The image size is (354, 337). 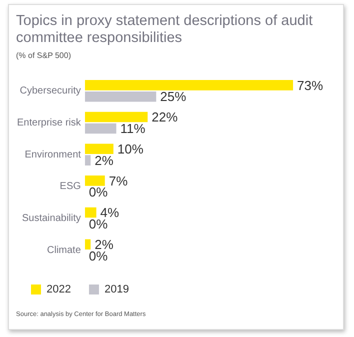 I want to click on chart-subtitle: (% of S&P 500), so click(x=43, y=55).